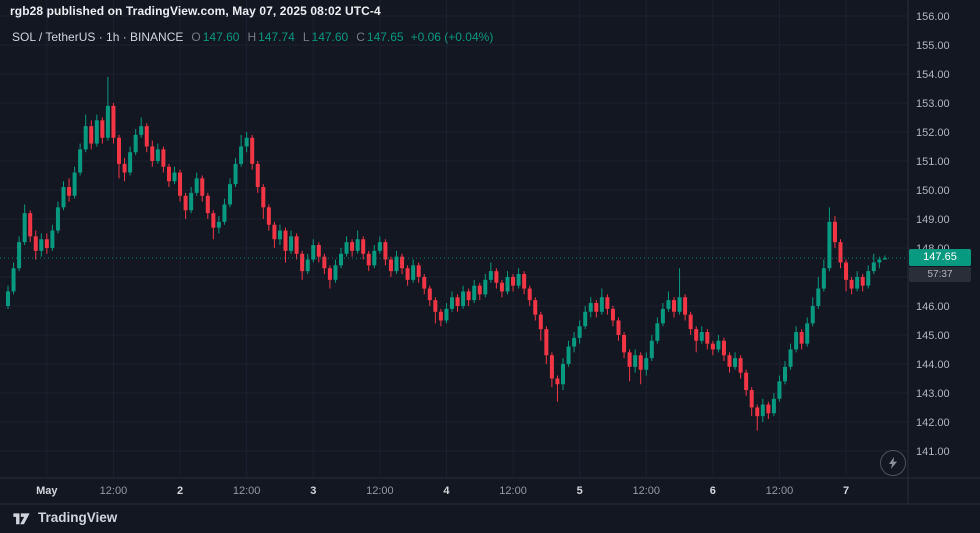 Image resolution: width=980 pixels, height=533 pixels. I want to click on svg-text: 146.00, so click(933, 307).